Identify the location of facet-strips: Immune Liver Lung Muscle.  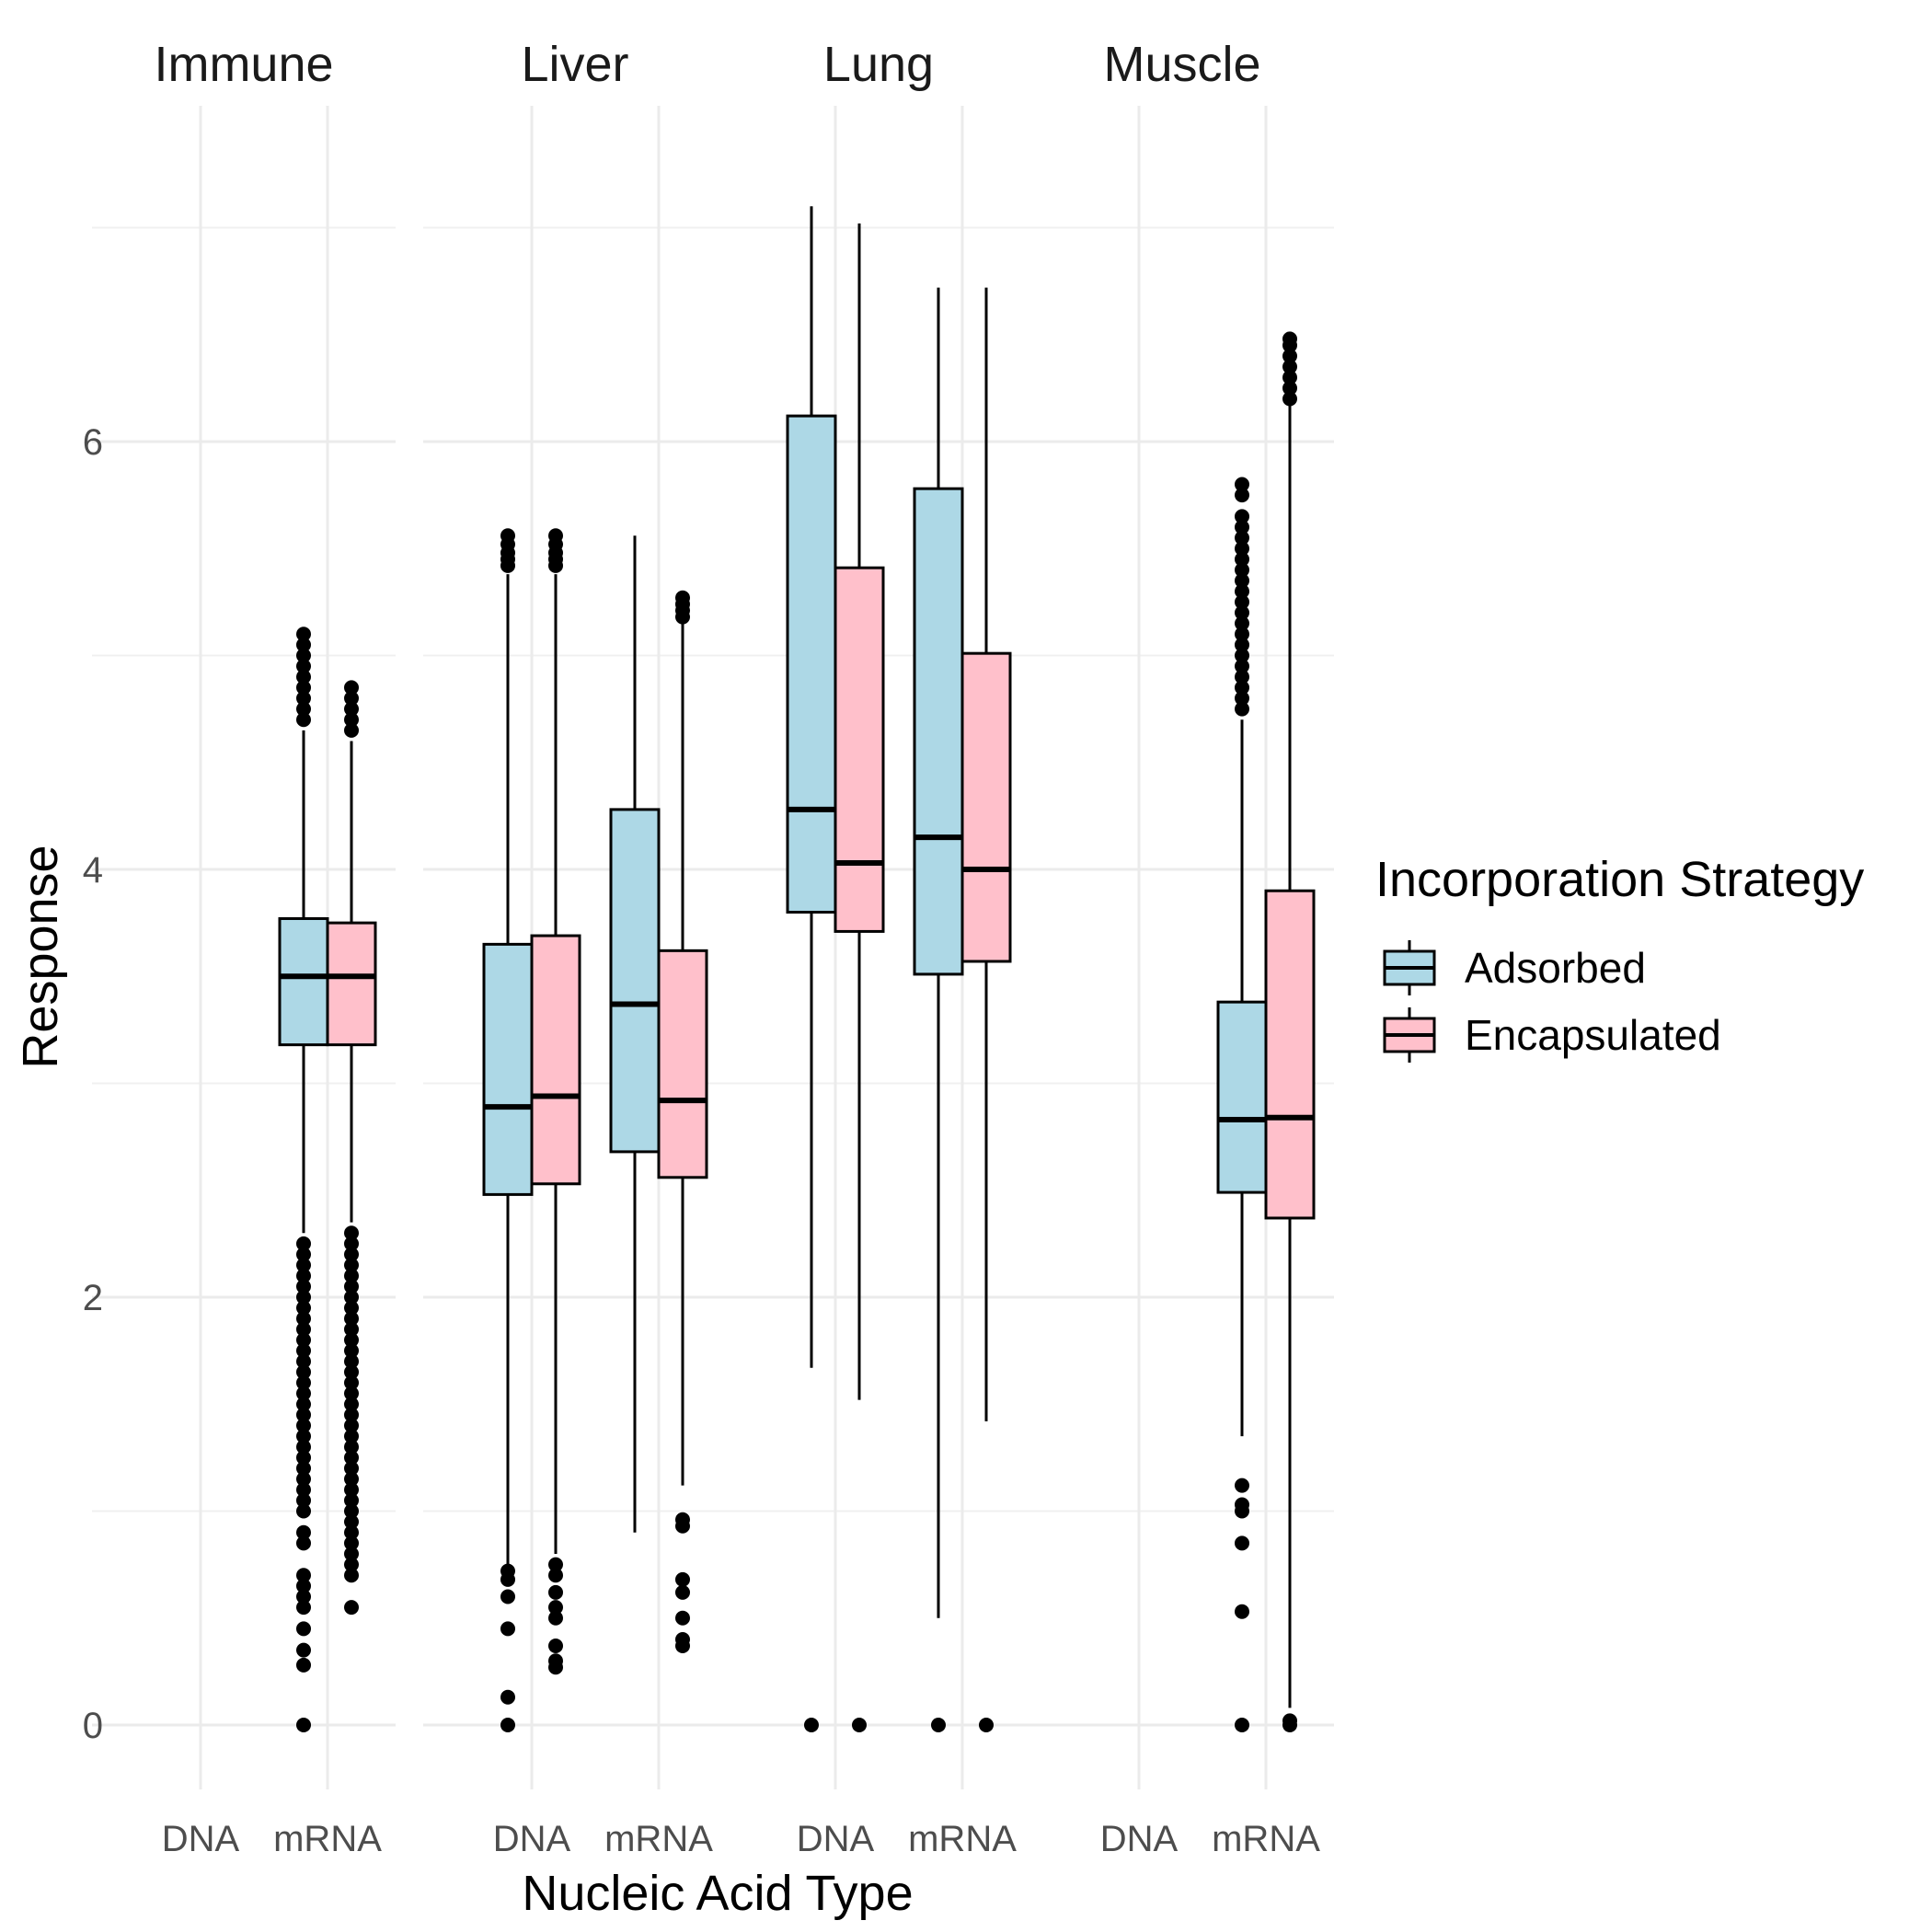
(707, 64).